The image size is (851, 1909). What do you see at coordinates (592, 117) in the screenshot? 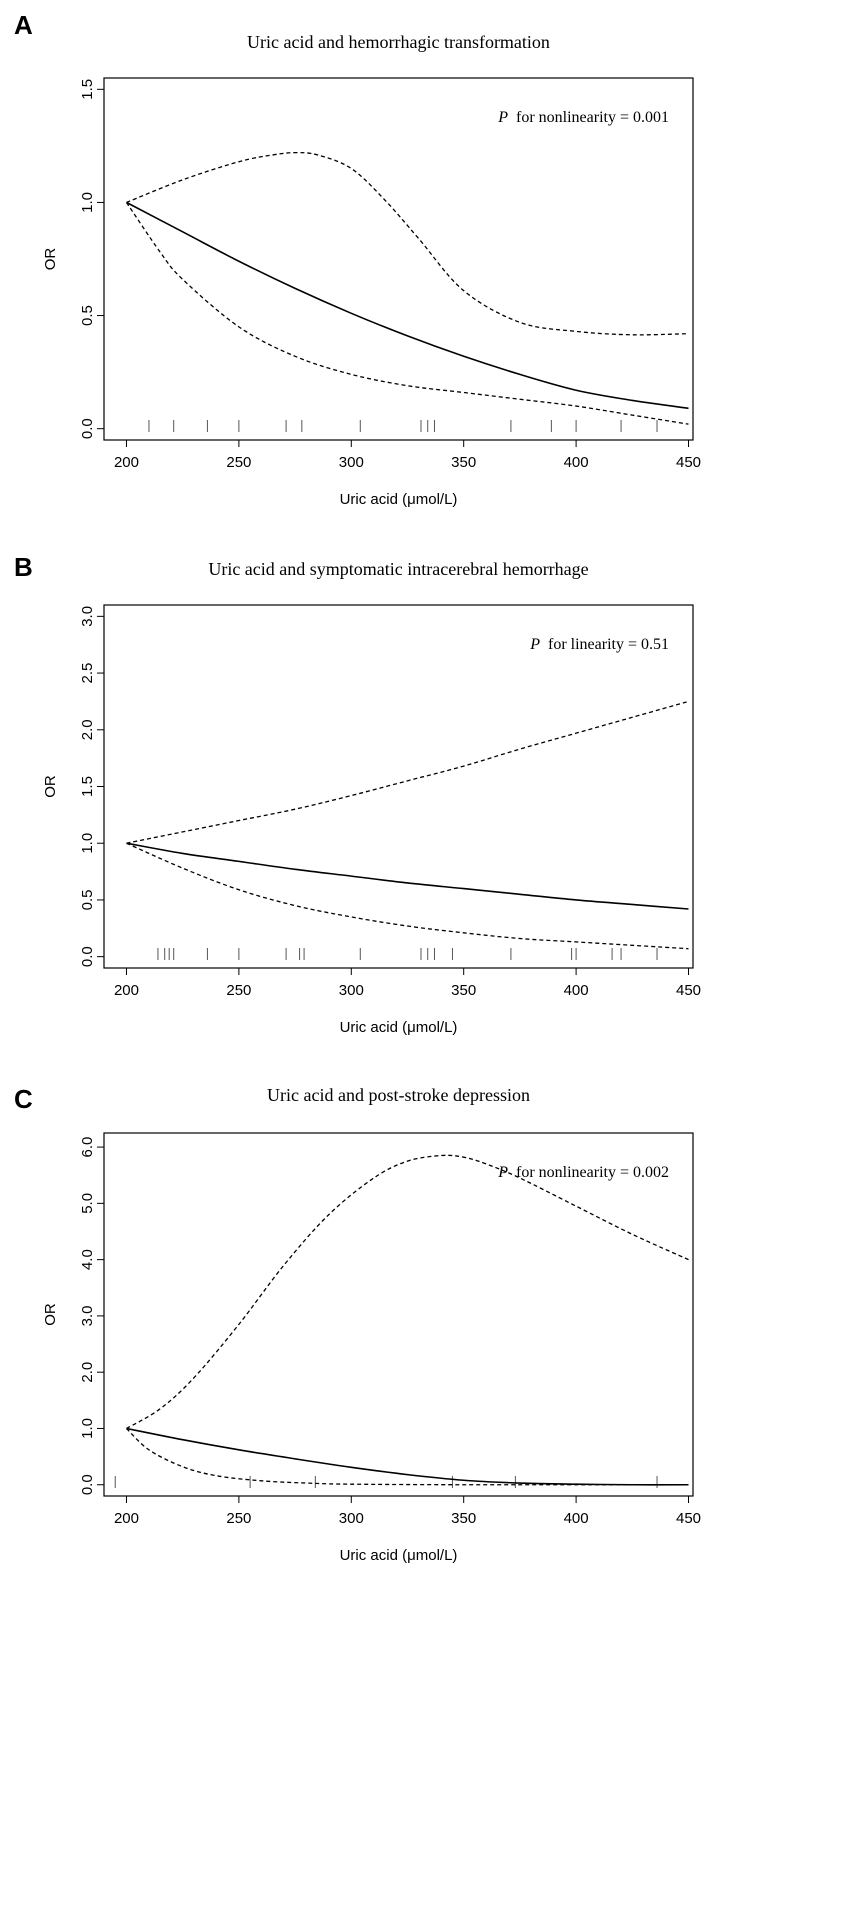
I see `p-value-text: for nonlinearity = 0.001` at bounding box center [592, 117].